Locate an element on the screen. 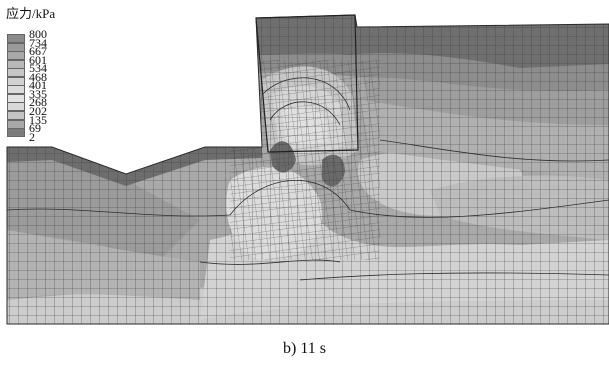  legend-level-label: 667 is located at coordinates (38, 51).